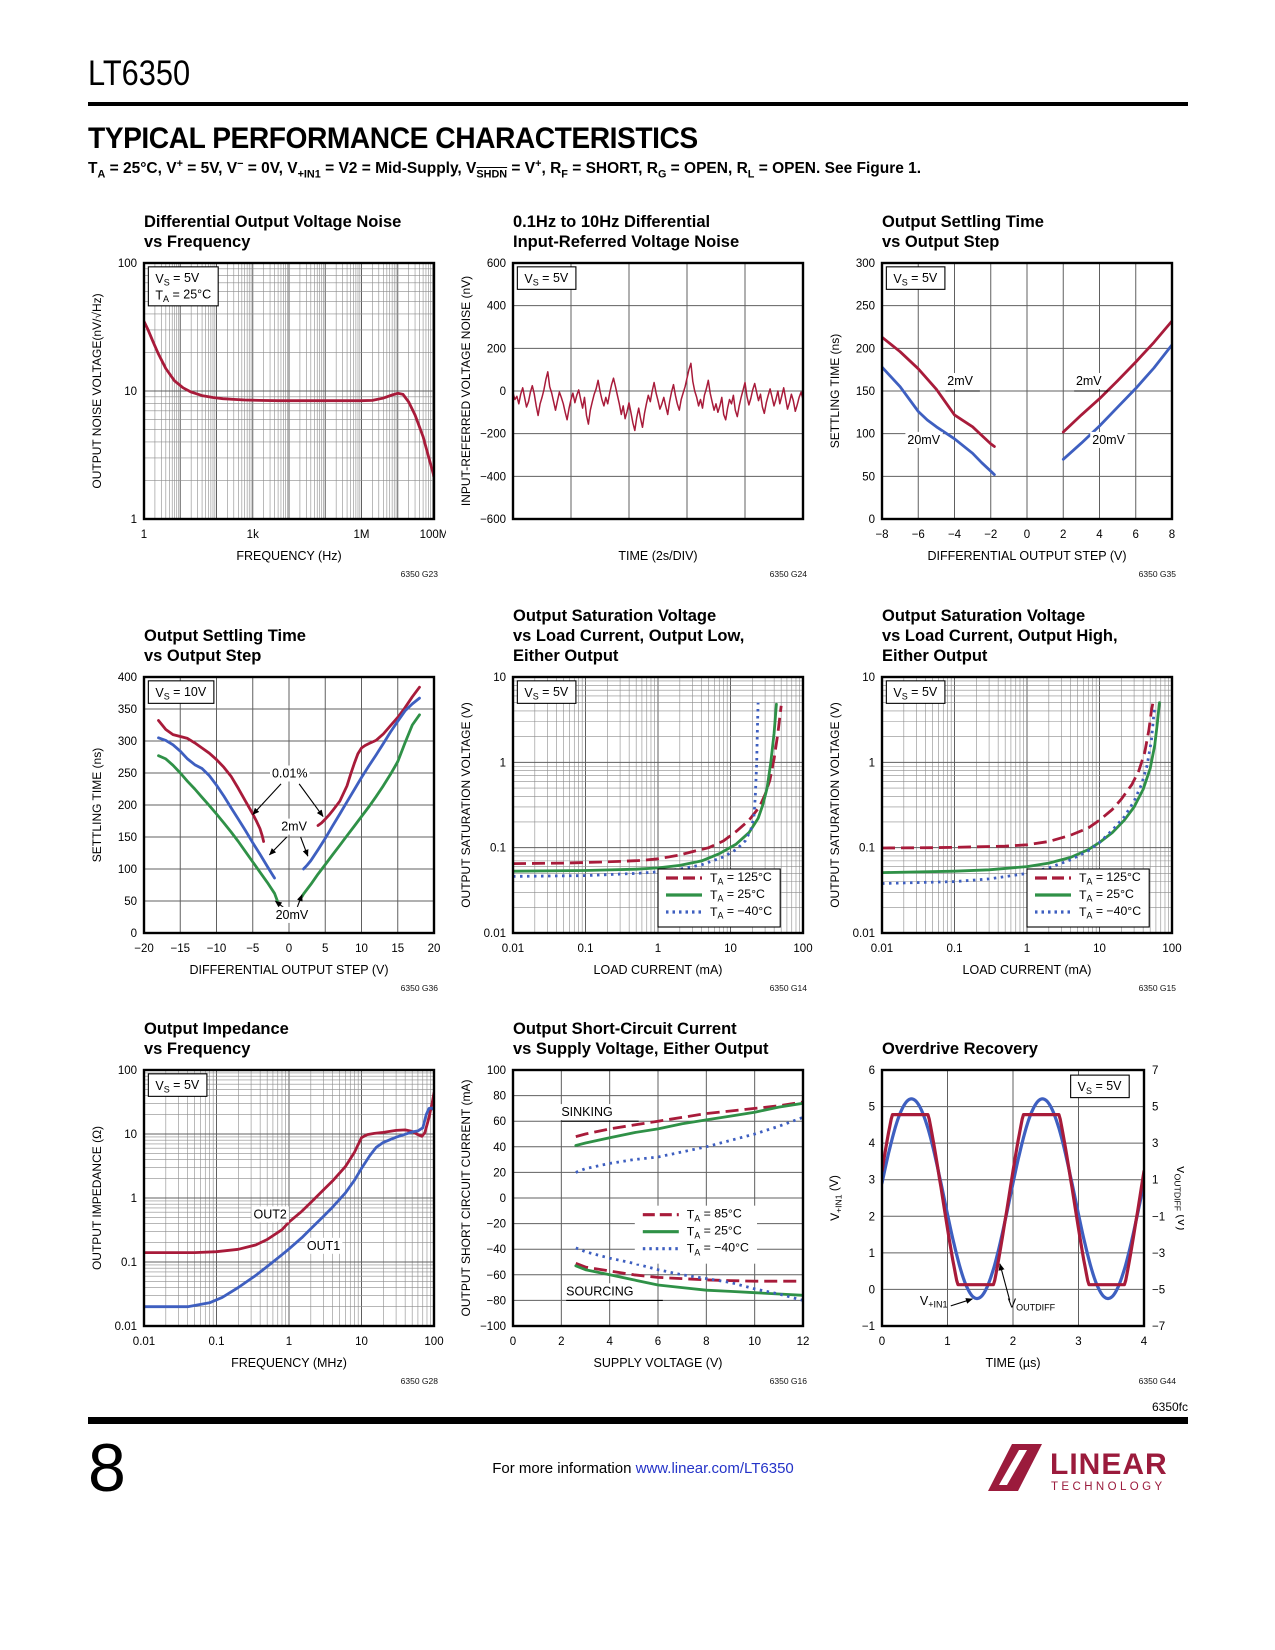 The height and width of the screenshot is (1650, 1275). What do you see at coordinates (1158, 1254) in the screenshot?
I see `svg-text: −3` at bounding box center [1158, 1254].